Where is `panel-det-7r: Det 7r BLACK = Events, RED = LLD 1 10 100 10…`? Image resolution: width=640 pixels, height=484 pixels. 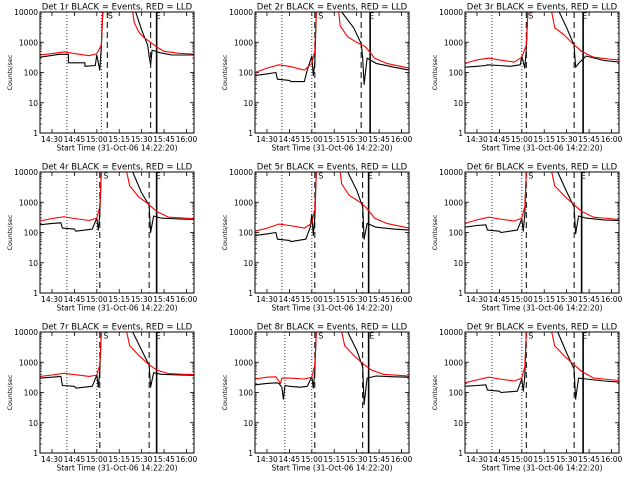
panel-det-7r: Det 7r BLACK = Events, RED = LLD 1 10 100 10… is located at coordinates (102, 398).